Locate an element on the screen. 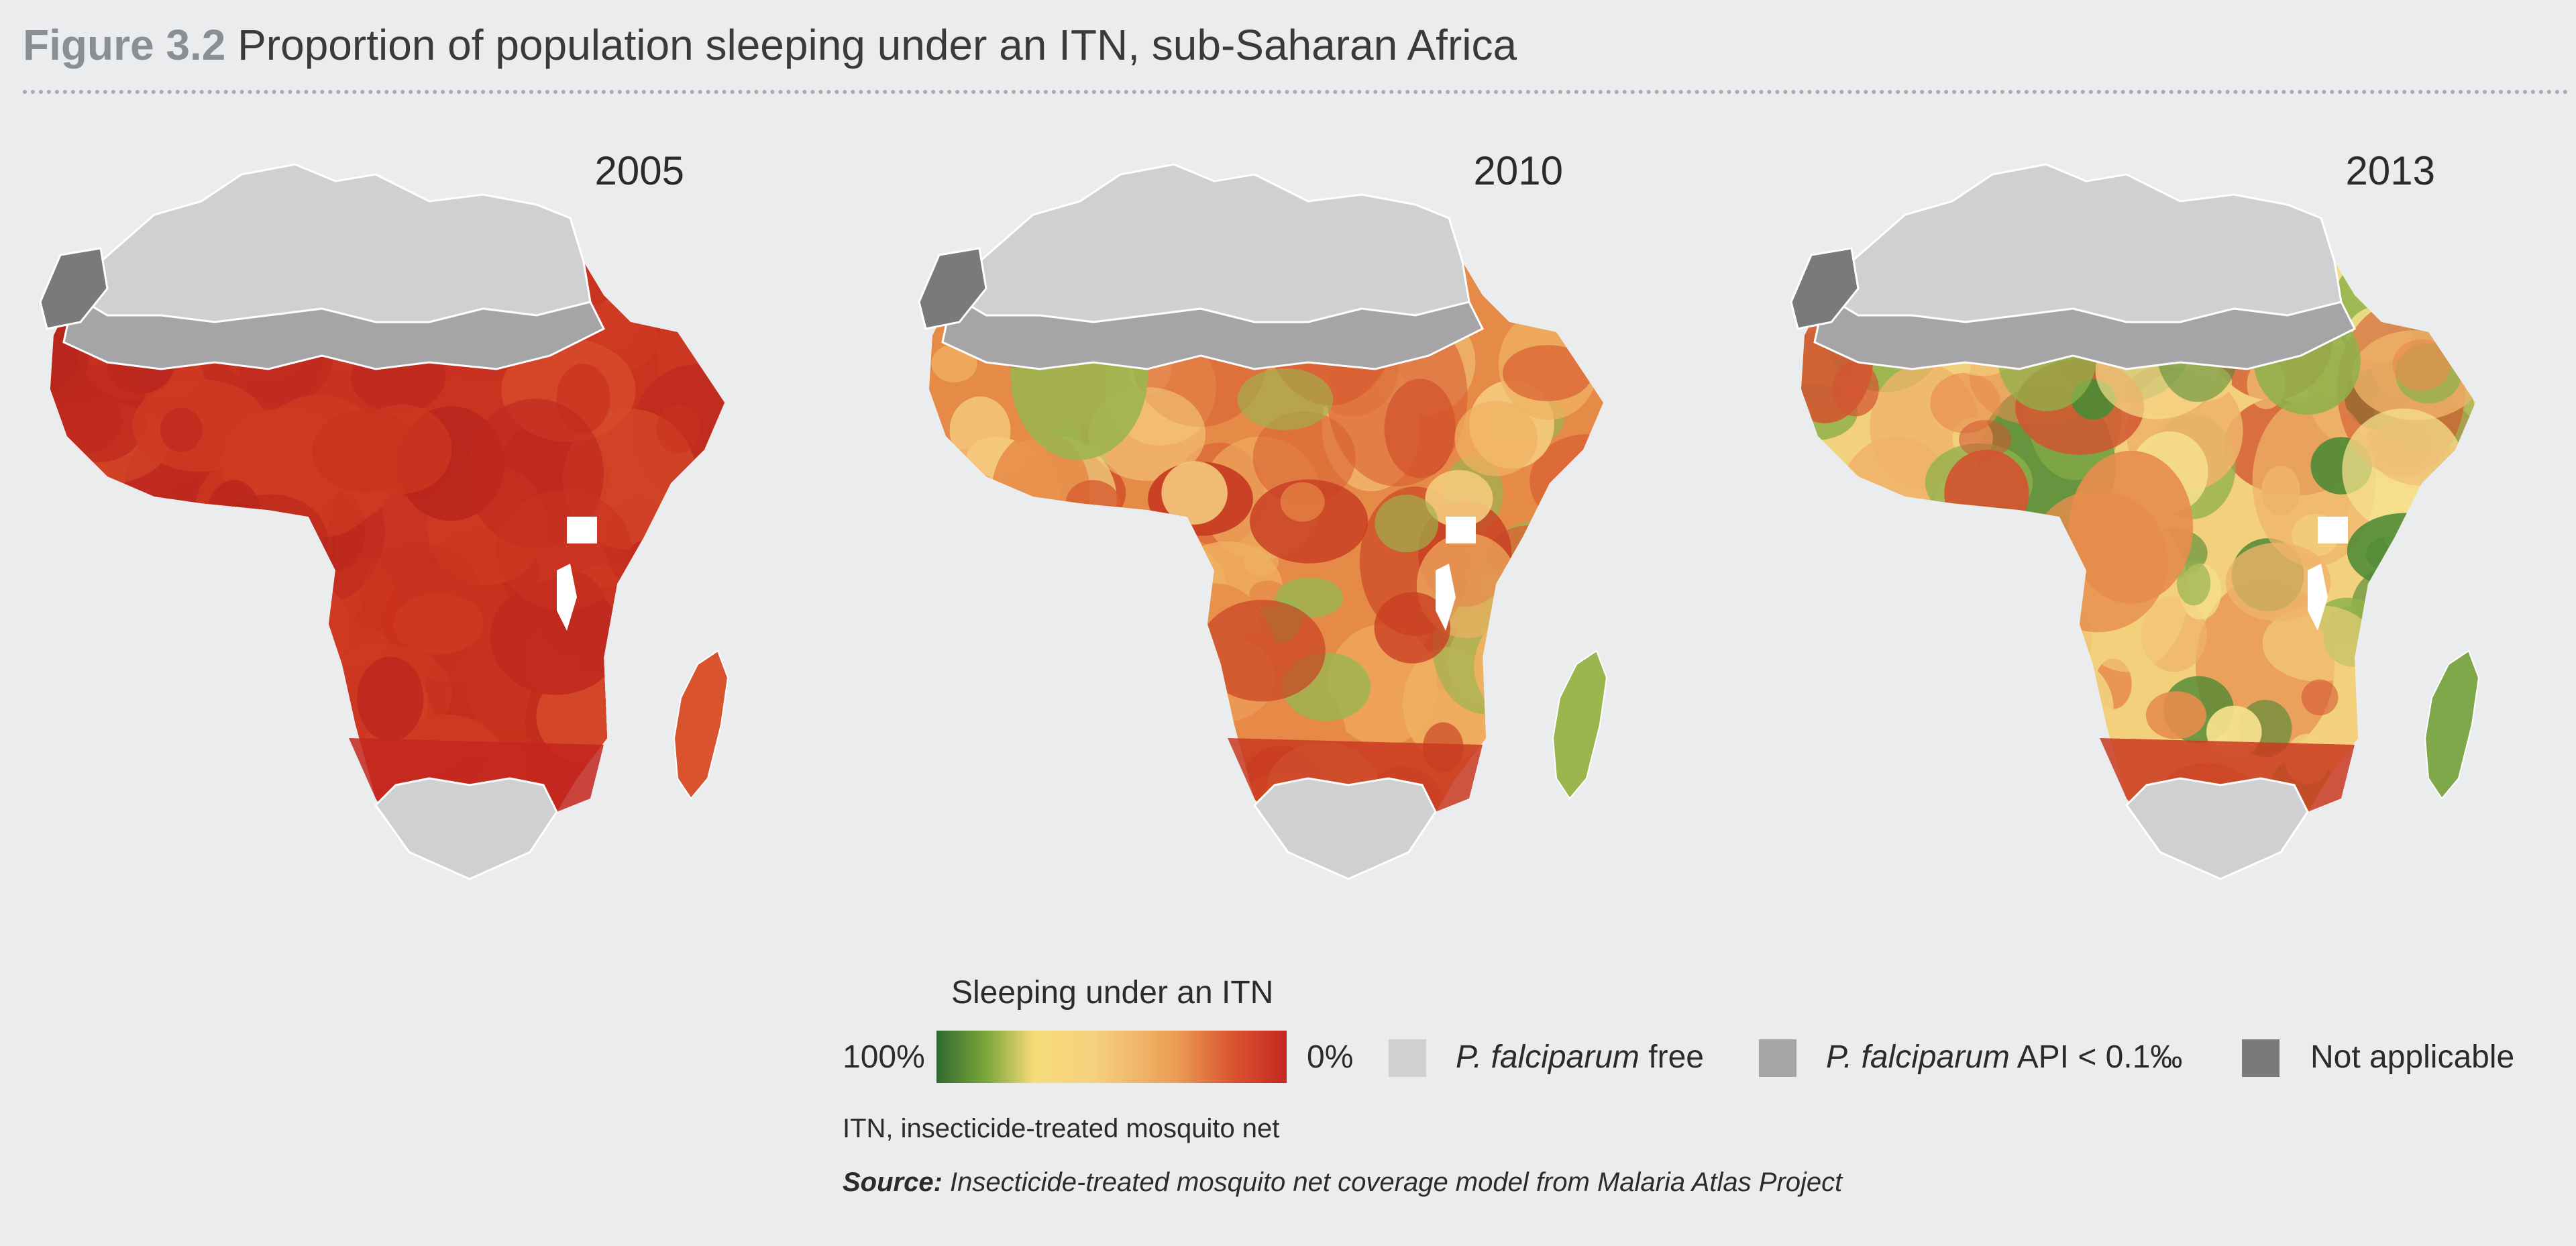 The width and height of the screenshot is (2576, 1246). pf-api-label: P. falciparum API < 0.1‰ is located at coordinates (2004, 1057).